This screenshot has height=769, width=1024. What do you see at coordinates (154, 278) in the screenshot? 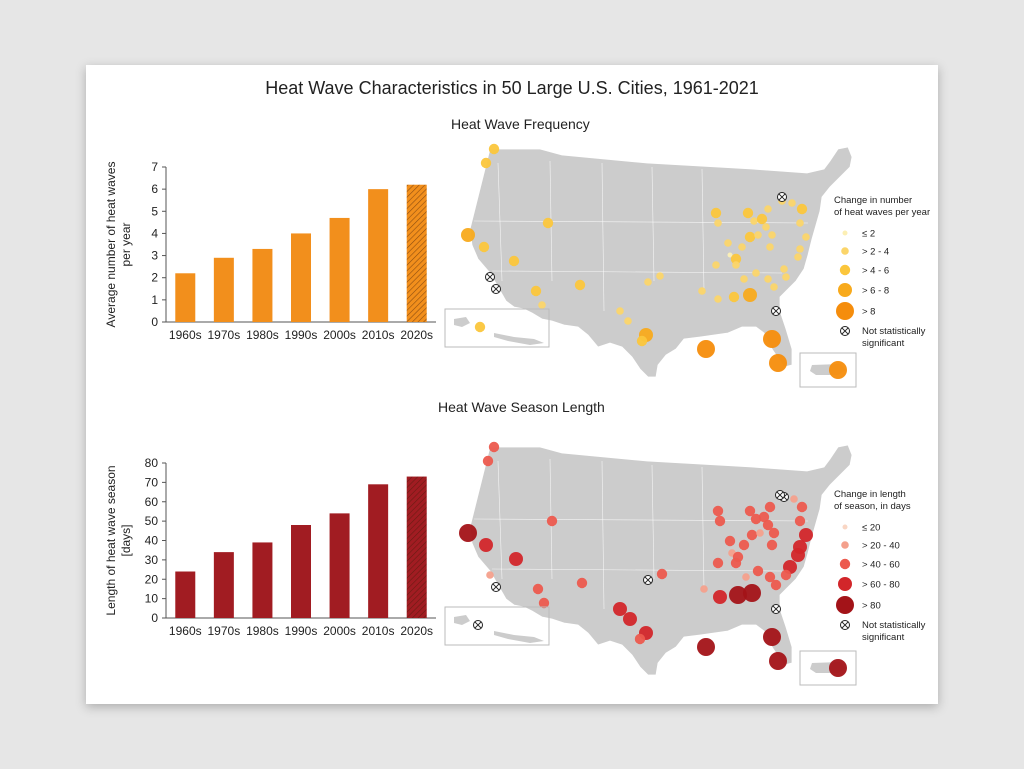
I see `y-tick-label: 2` at bounding box center [154, 278].